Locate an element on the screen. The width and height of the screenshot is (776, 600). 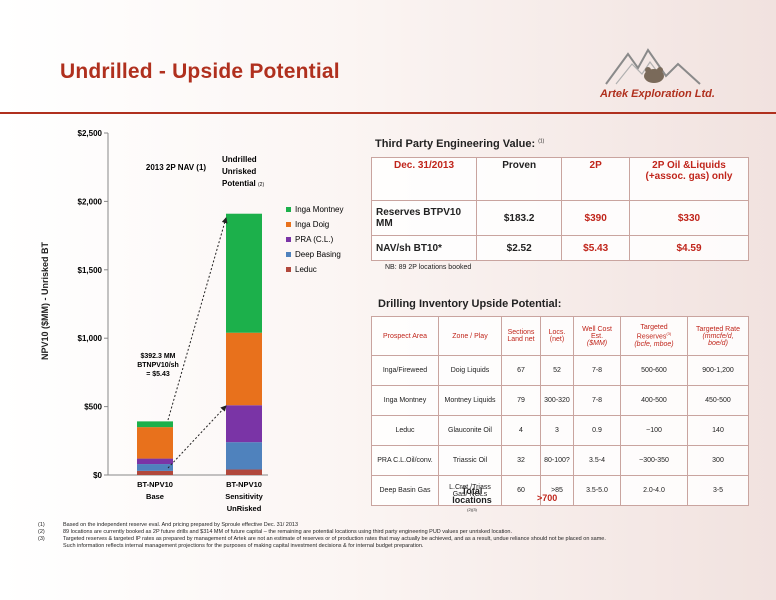
di-cell: 3.5-4 is located at coordinates (597, 460).